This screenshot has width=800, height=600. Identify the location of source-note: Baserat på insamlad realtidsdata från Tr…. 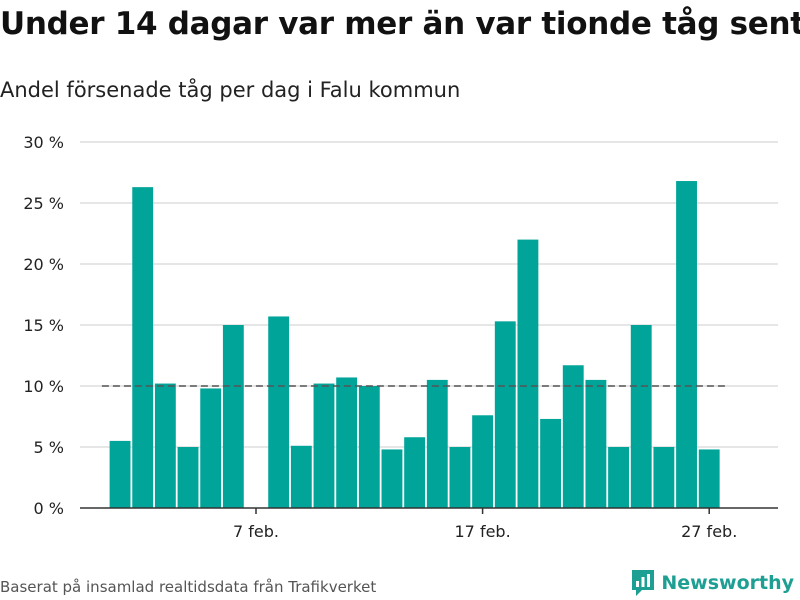
(188, 587).